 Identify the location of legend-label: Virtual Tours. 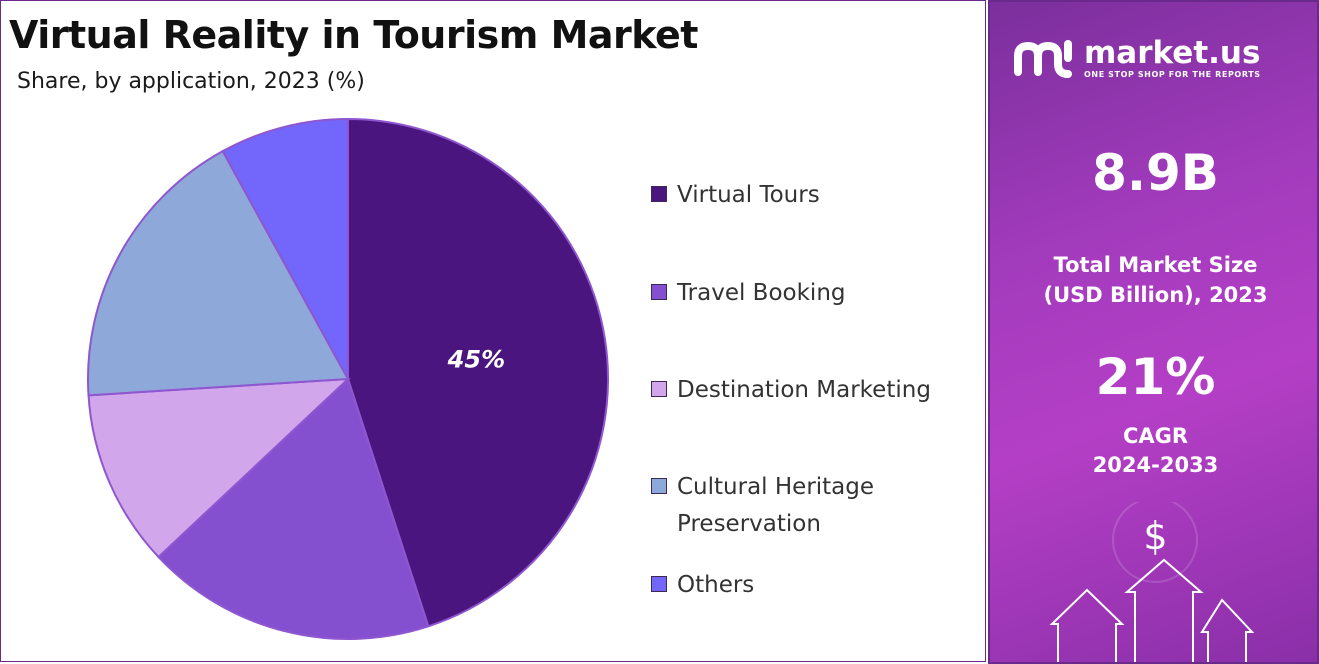
(748, 195).